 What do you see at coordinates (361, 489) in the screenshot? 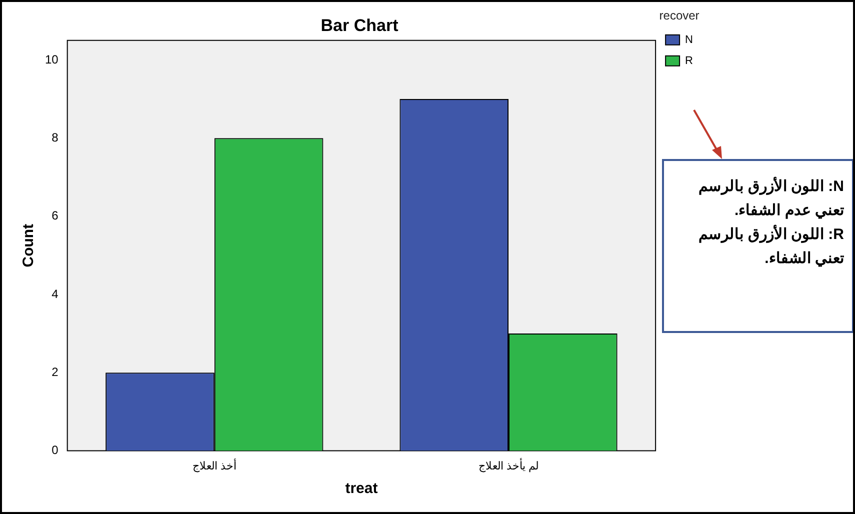
I see `x-axis-title: treat` at bounding box center [361, 489].